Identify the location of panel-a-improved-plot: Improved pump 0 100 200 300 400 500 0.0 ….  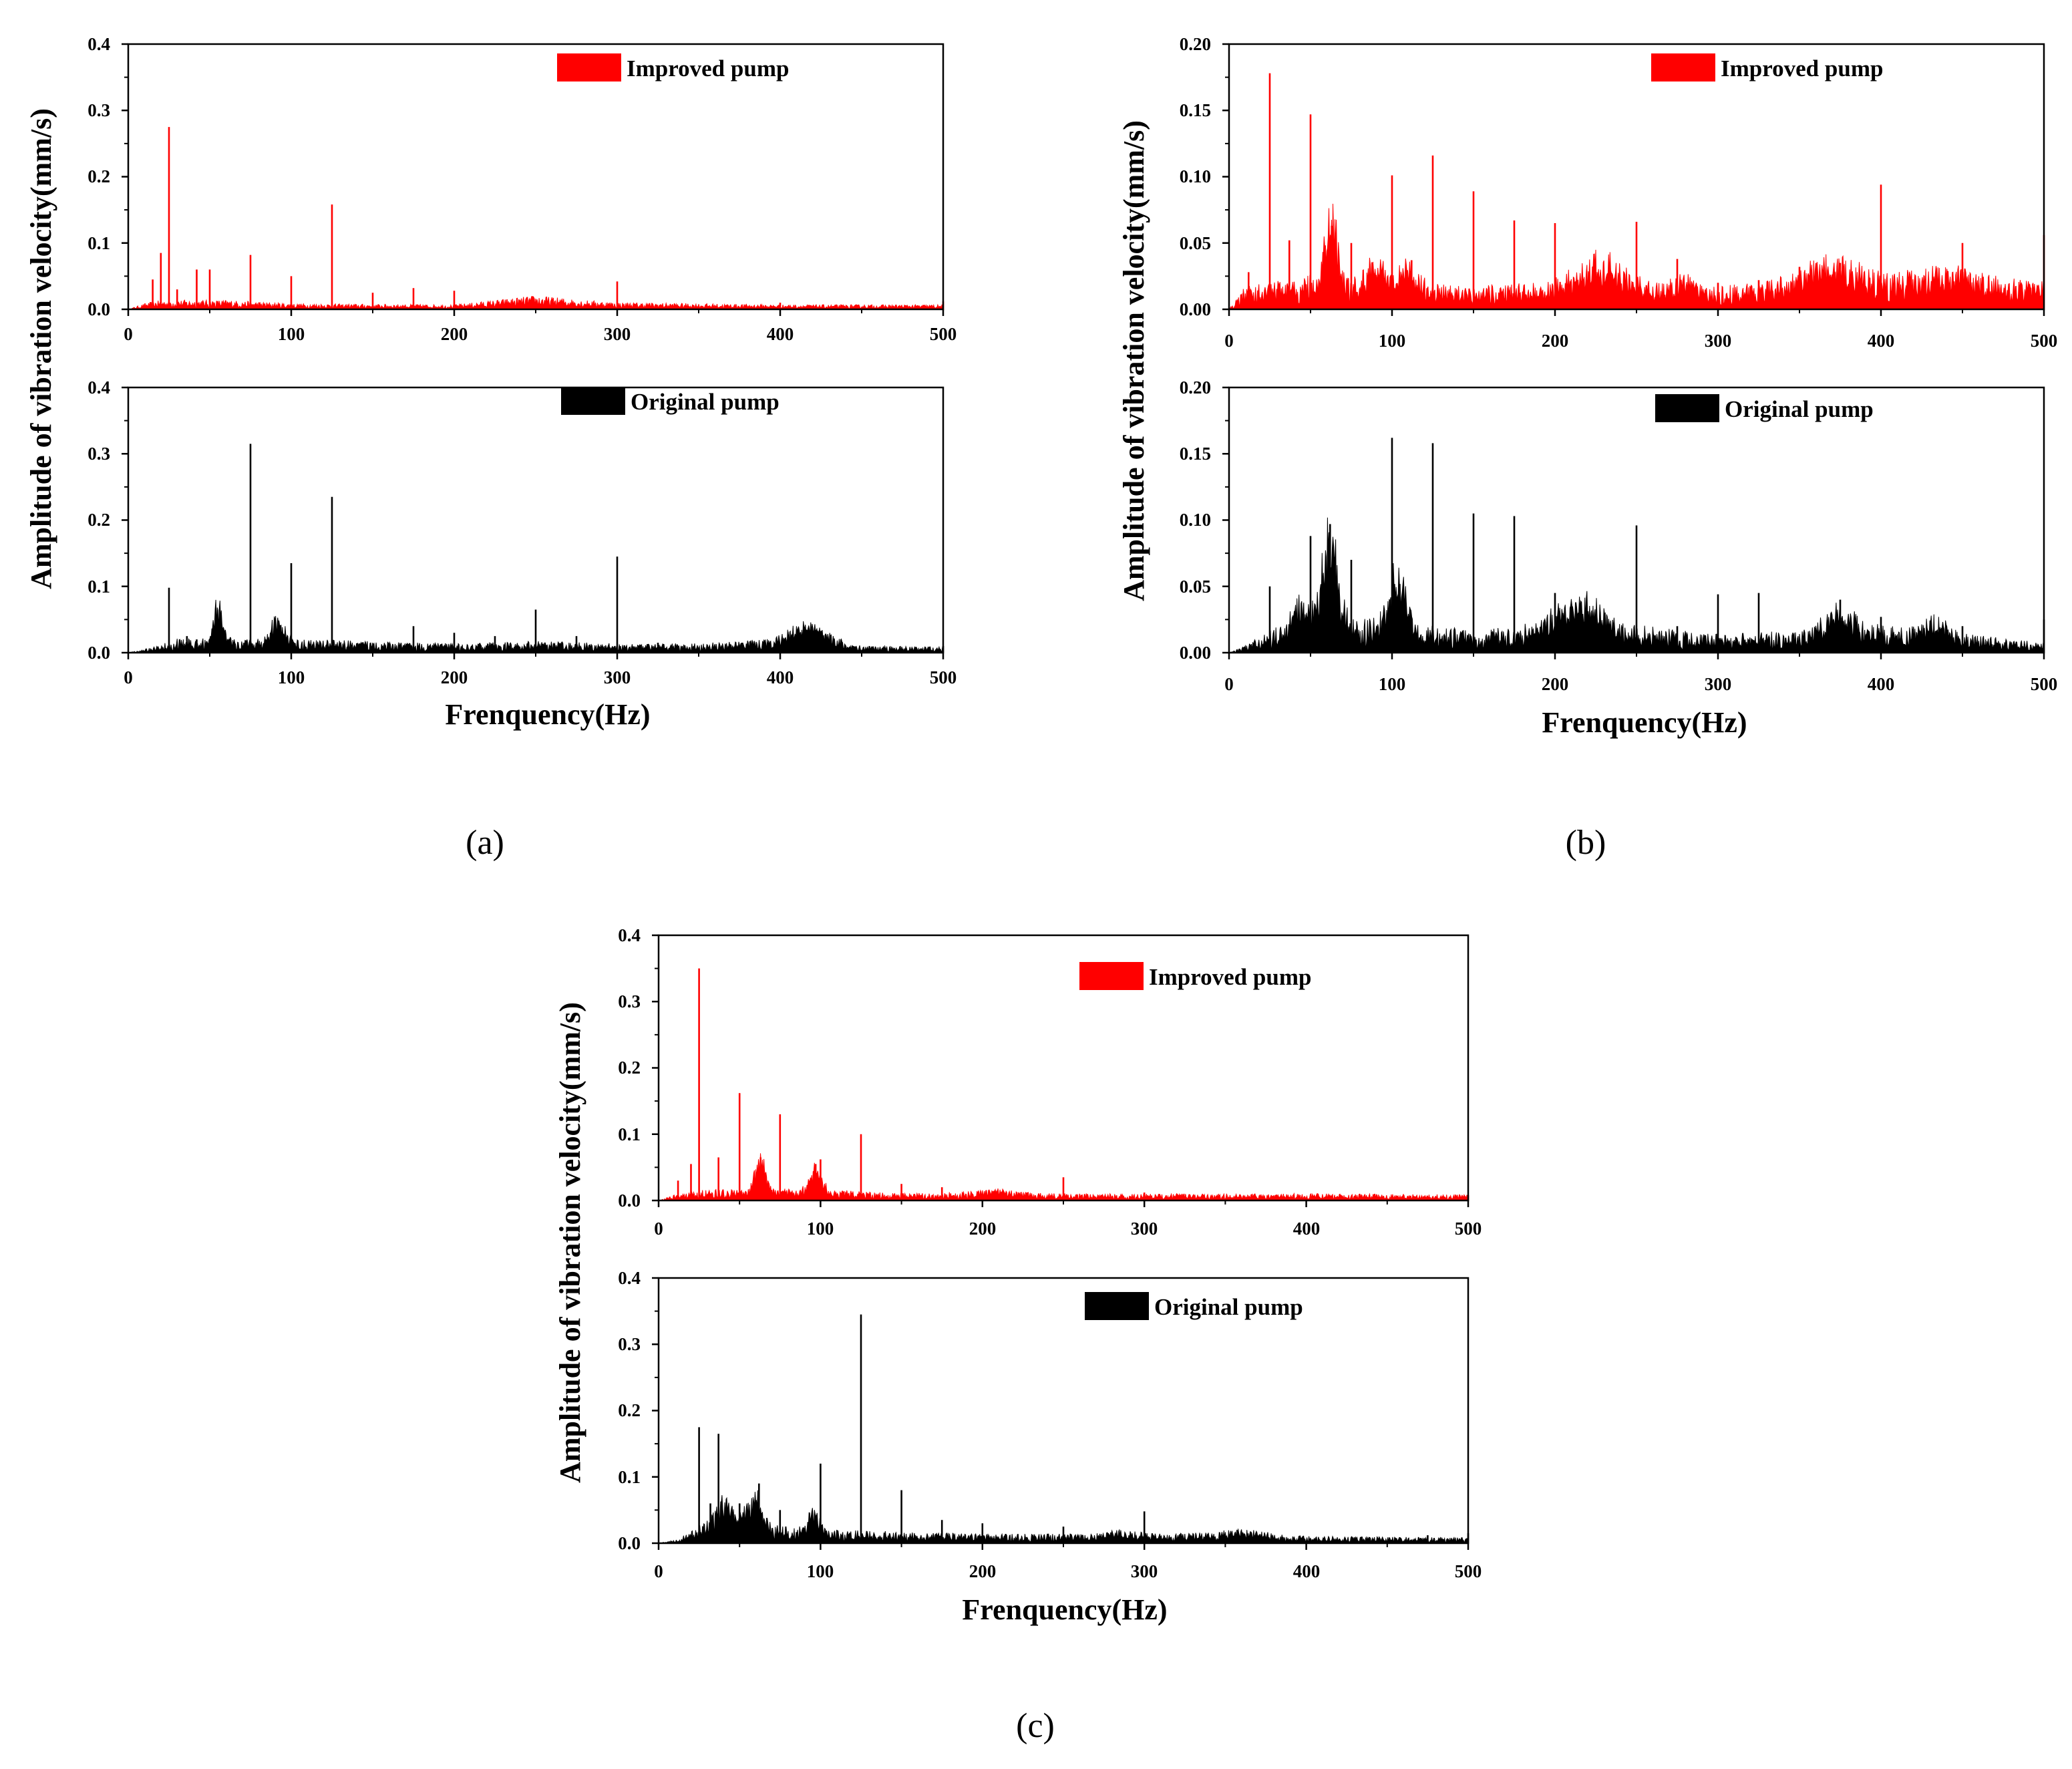
(522, 189).